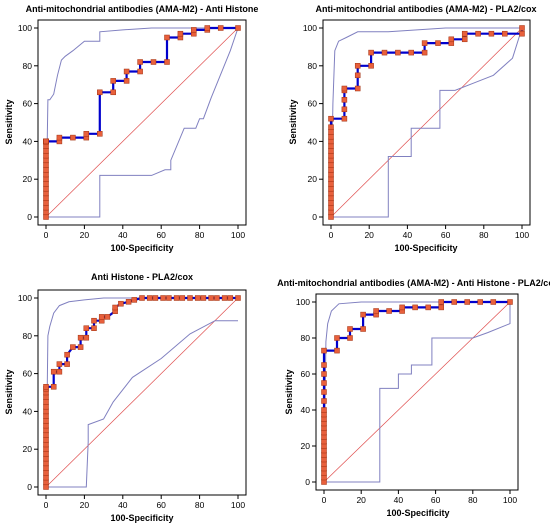 The image size is (550, 525). I want to click on reference-diagonal-line, so click(426, 122).